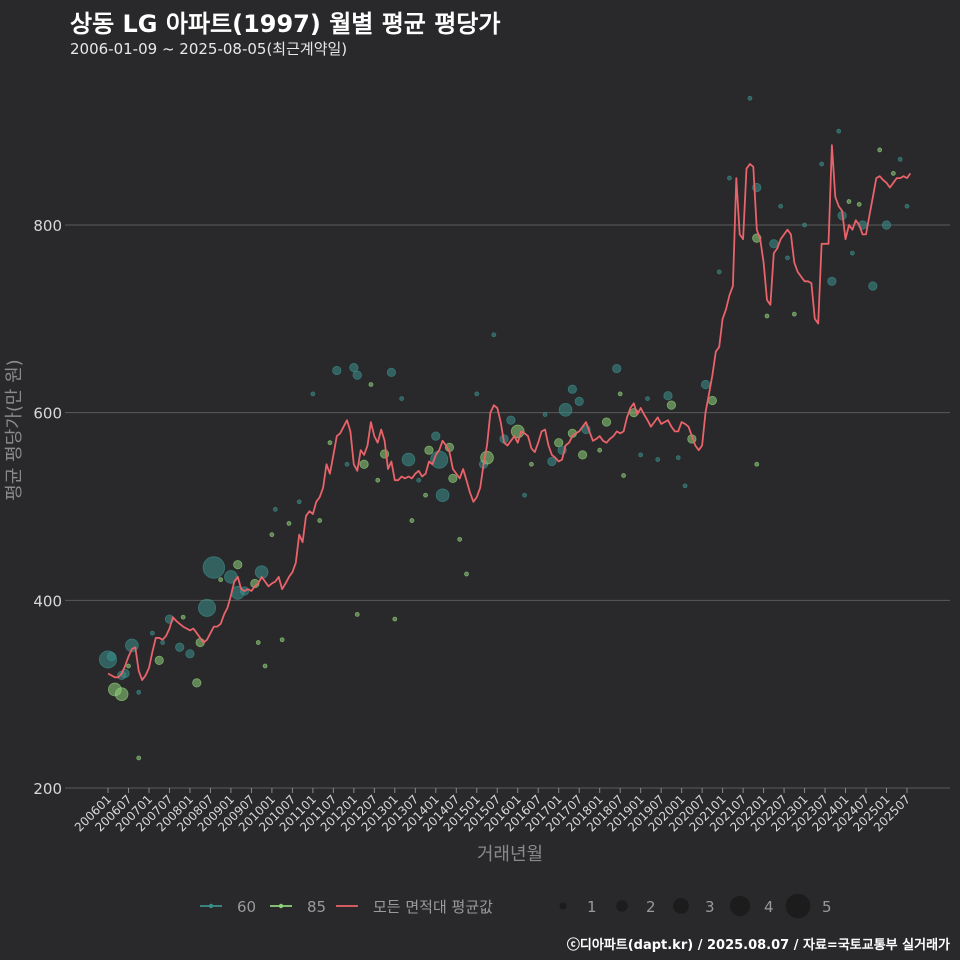 The height and width of the screenshot is (960, 960). I want to click on legend-size-label: 2, so click(651, 907).